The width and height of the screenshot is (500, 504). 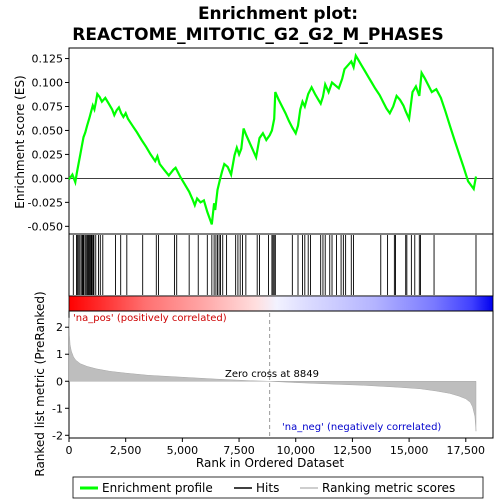 I want to click on x-tick-label: 0, so click(x=69, y=450).